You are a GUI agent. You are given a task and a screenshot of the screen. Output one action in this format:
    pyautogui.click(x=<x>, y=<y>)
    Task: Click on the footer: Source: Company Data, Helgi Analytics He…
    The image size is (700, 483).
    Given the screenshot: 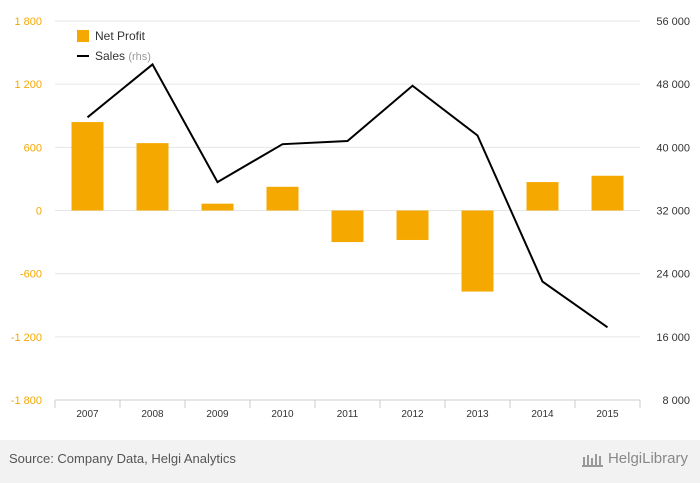 What is the action you would take?
    pyautogui.click(x=350, y=461)
    